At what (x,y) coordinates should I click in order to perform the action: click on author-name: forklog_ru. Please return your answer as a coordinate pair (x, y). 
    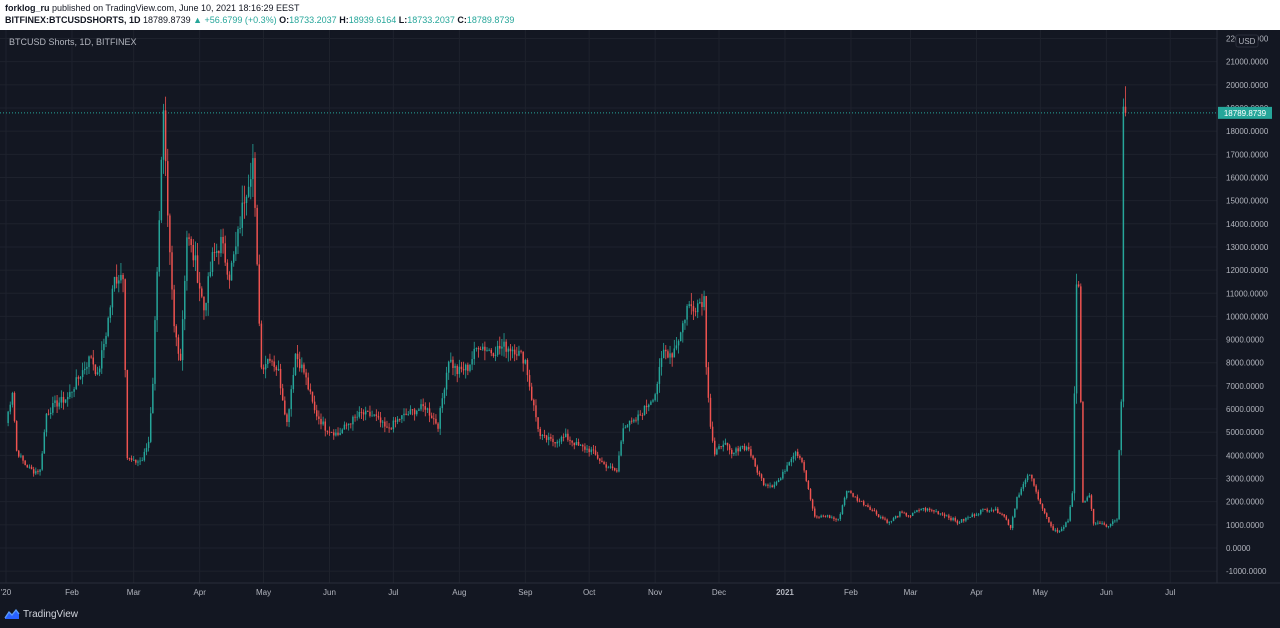
    Looking at the image, I should click on (27, 8).